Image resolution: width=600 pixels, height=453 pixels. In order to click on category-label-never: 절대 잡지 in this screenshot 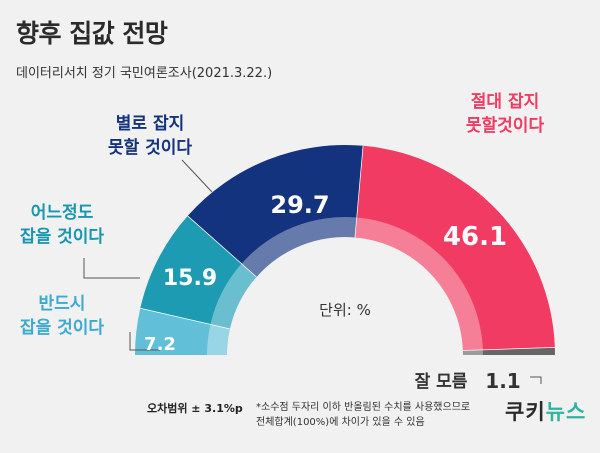, I will do `click(505, 101)`.